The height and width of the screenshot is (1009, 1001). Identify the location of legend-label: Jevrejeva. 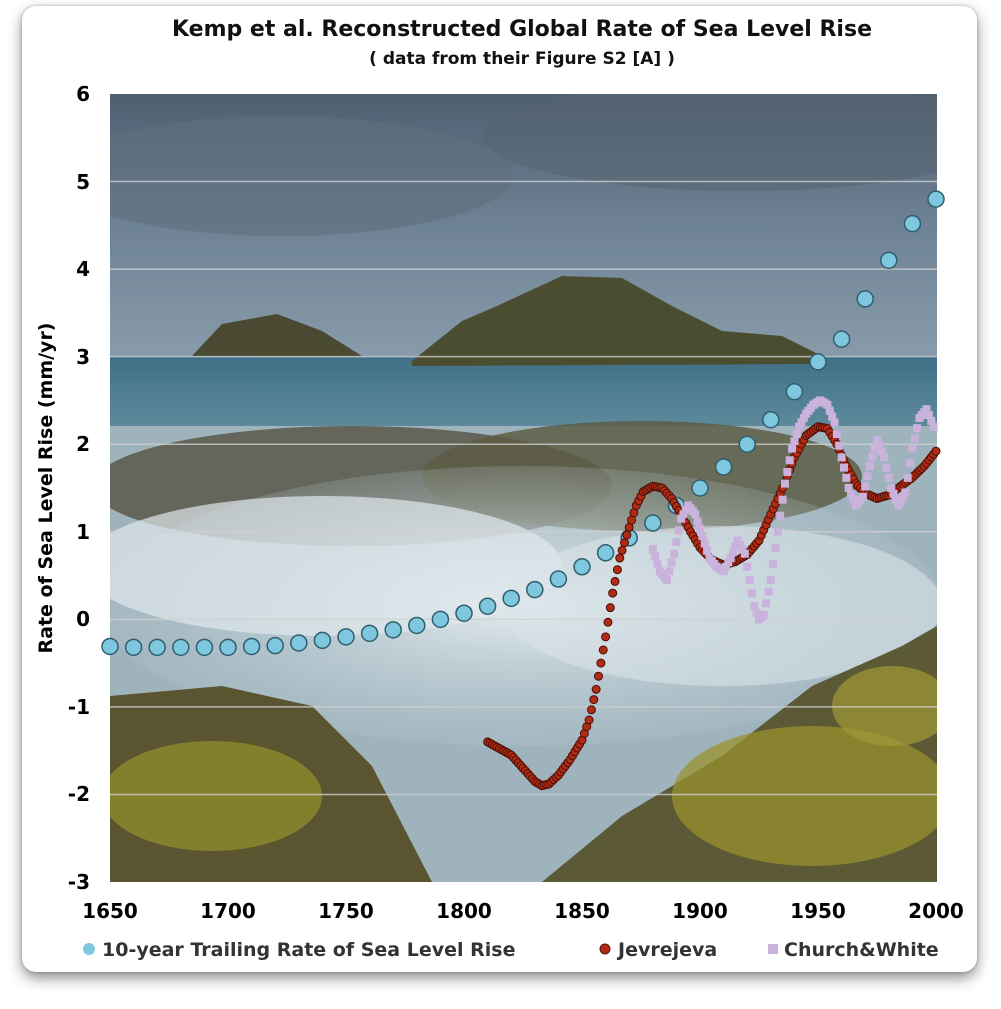
(666, 950).